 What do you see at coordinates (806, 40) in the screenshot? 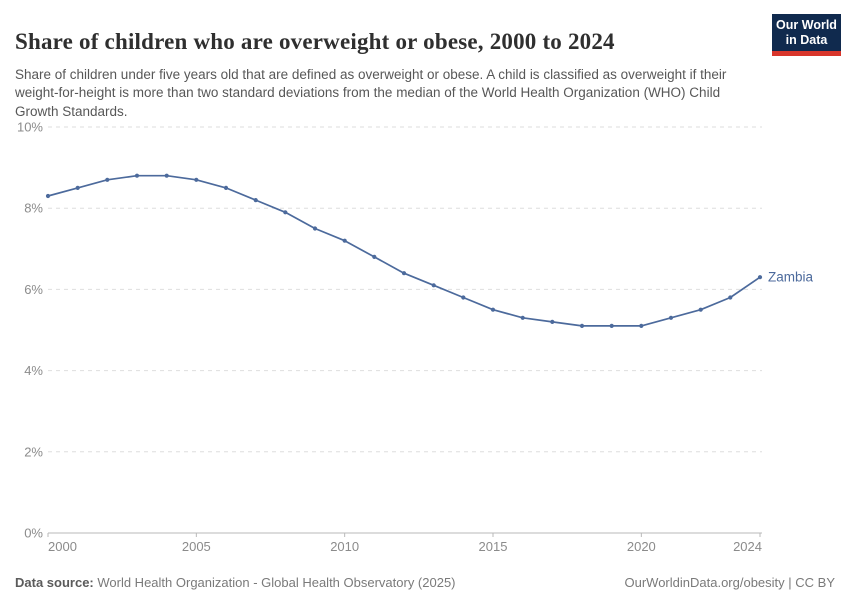
I see `owid-logo-line2: in Data` at bounding box center [806, 40].